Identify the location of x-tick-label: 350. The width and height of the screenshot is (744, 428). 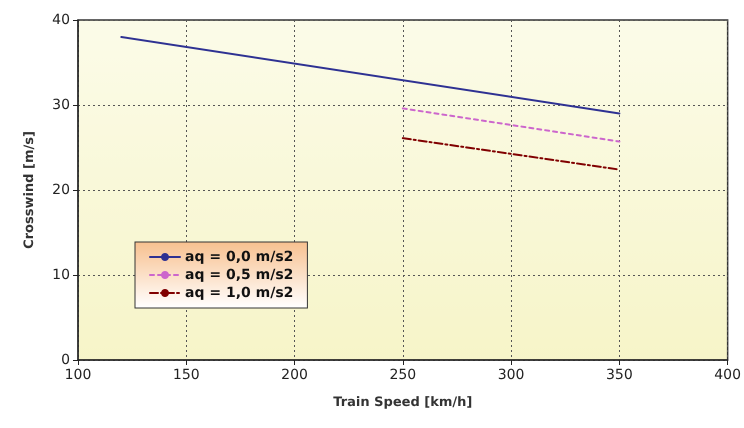
(619, 375).